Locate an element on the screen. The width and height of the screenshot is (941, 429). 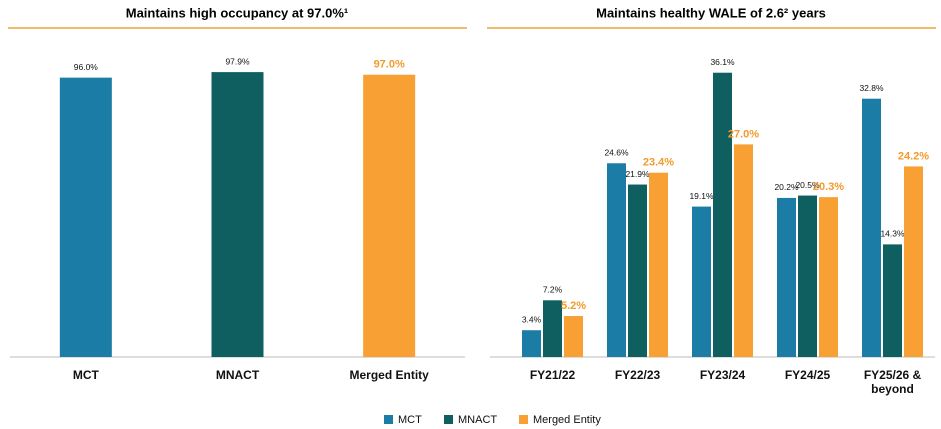
data-label: 97.9% is located at coordinates (237, 61).